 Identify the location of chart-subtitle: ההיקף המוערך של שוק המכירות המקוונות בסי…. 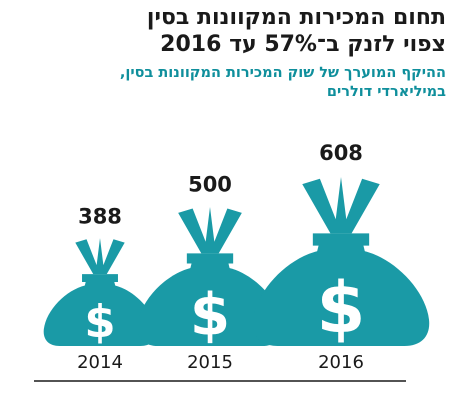
(226, 83).